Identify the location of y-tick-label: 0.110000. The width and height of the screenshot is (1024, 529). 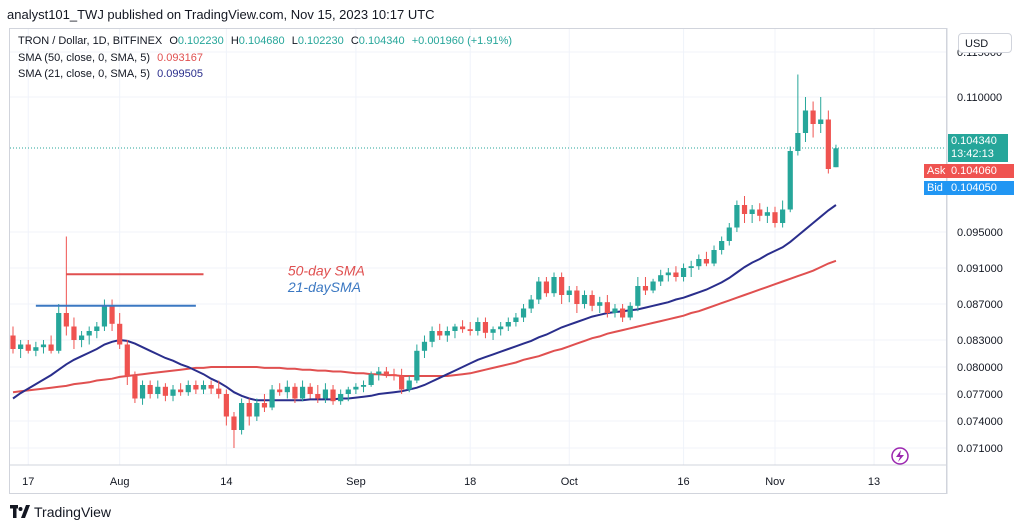
(979, 98).